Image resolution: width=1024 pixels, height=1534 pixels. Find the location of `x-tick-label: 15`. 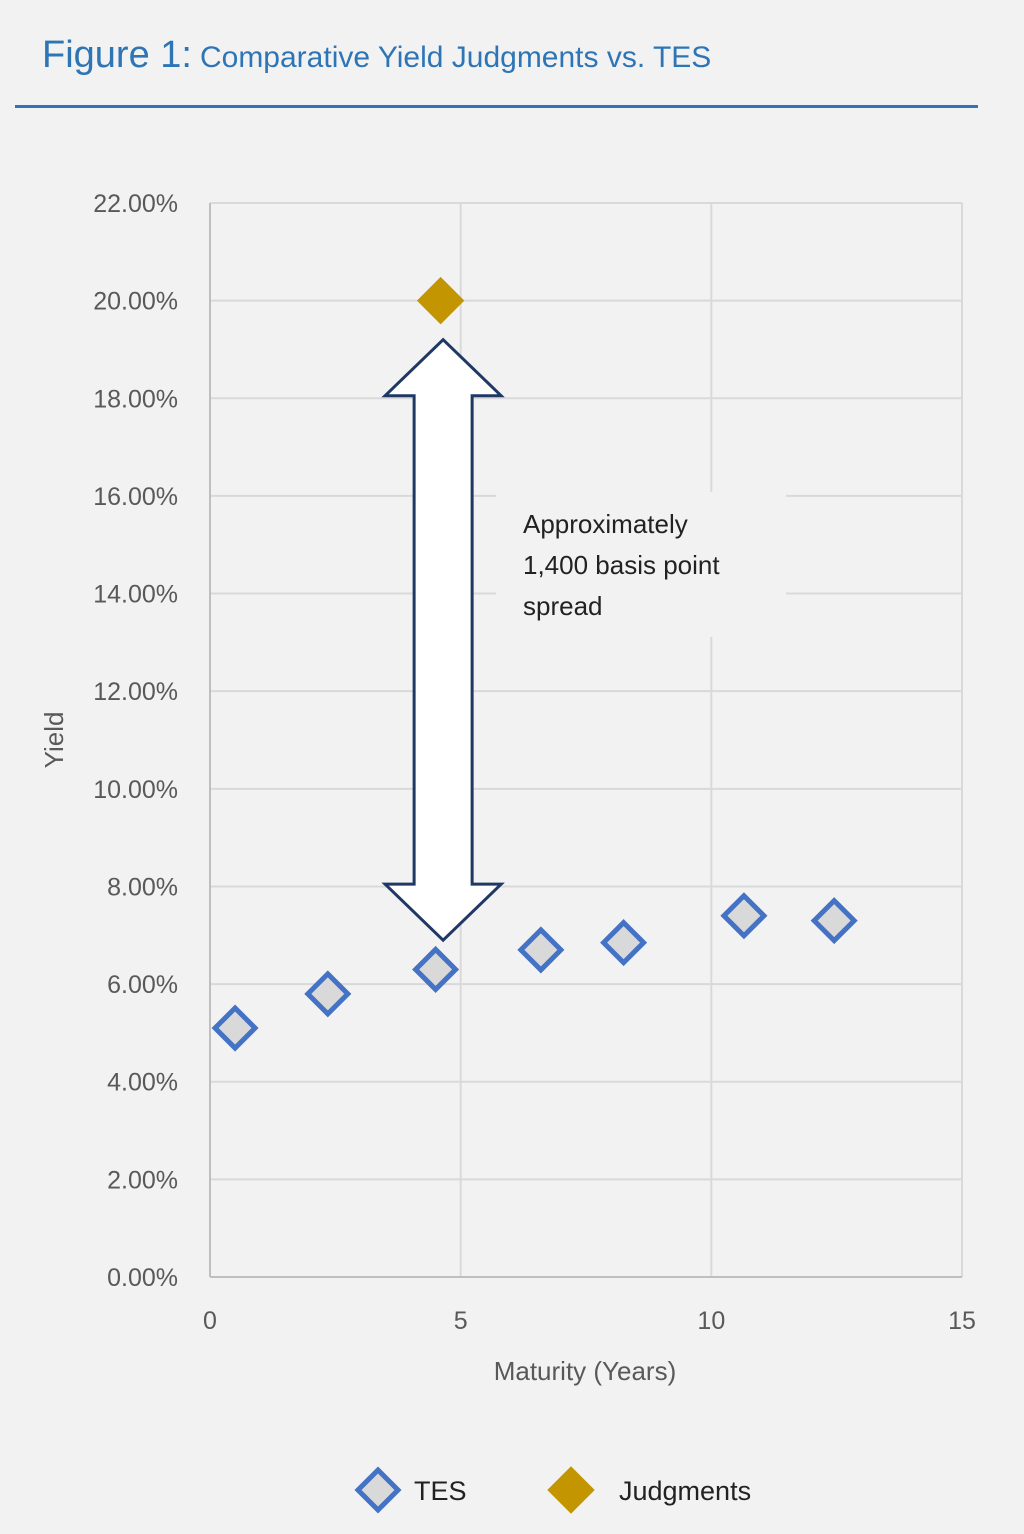

x-tick-label: 15 is located at coordinates (962, 1321).